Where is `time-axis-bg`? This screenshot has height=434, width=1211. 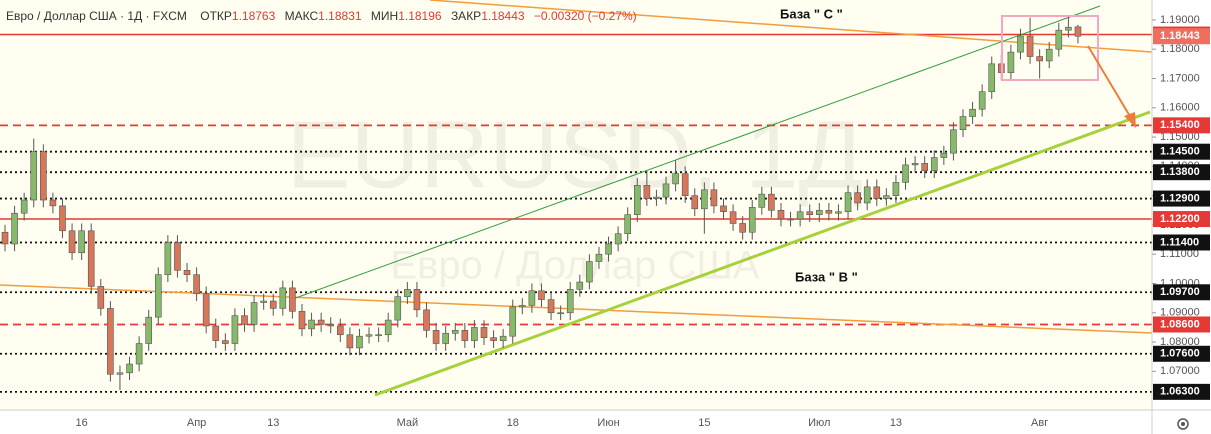
time-axis-bg is located at coordinates (576, 422).